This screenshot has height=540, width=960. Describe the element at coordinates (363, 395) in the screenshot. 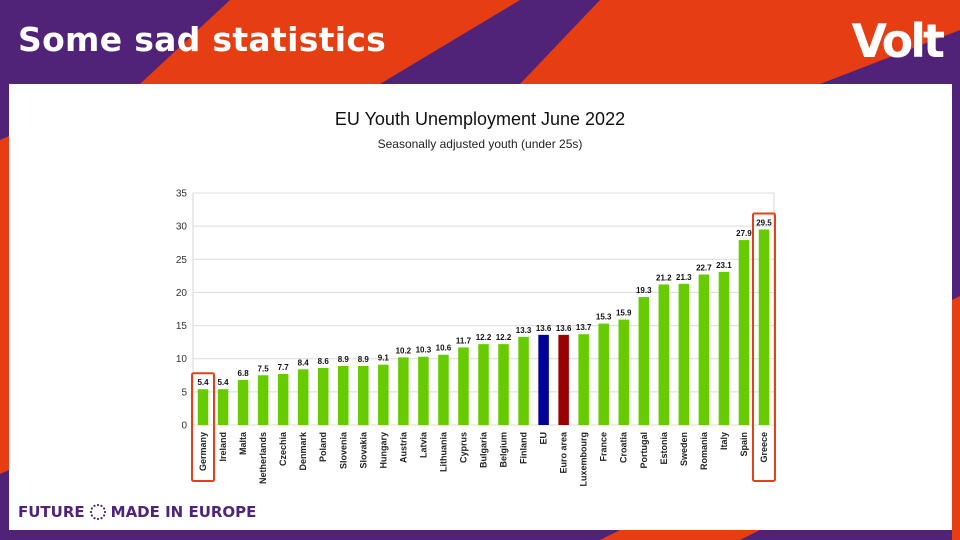

I see `bar-slovakia` at that location.